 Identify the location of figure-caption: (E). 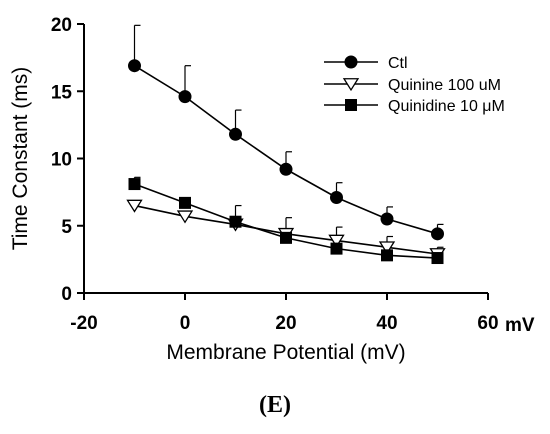
(275, 405).